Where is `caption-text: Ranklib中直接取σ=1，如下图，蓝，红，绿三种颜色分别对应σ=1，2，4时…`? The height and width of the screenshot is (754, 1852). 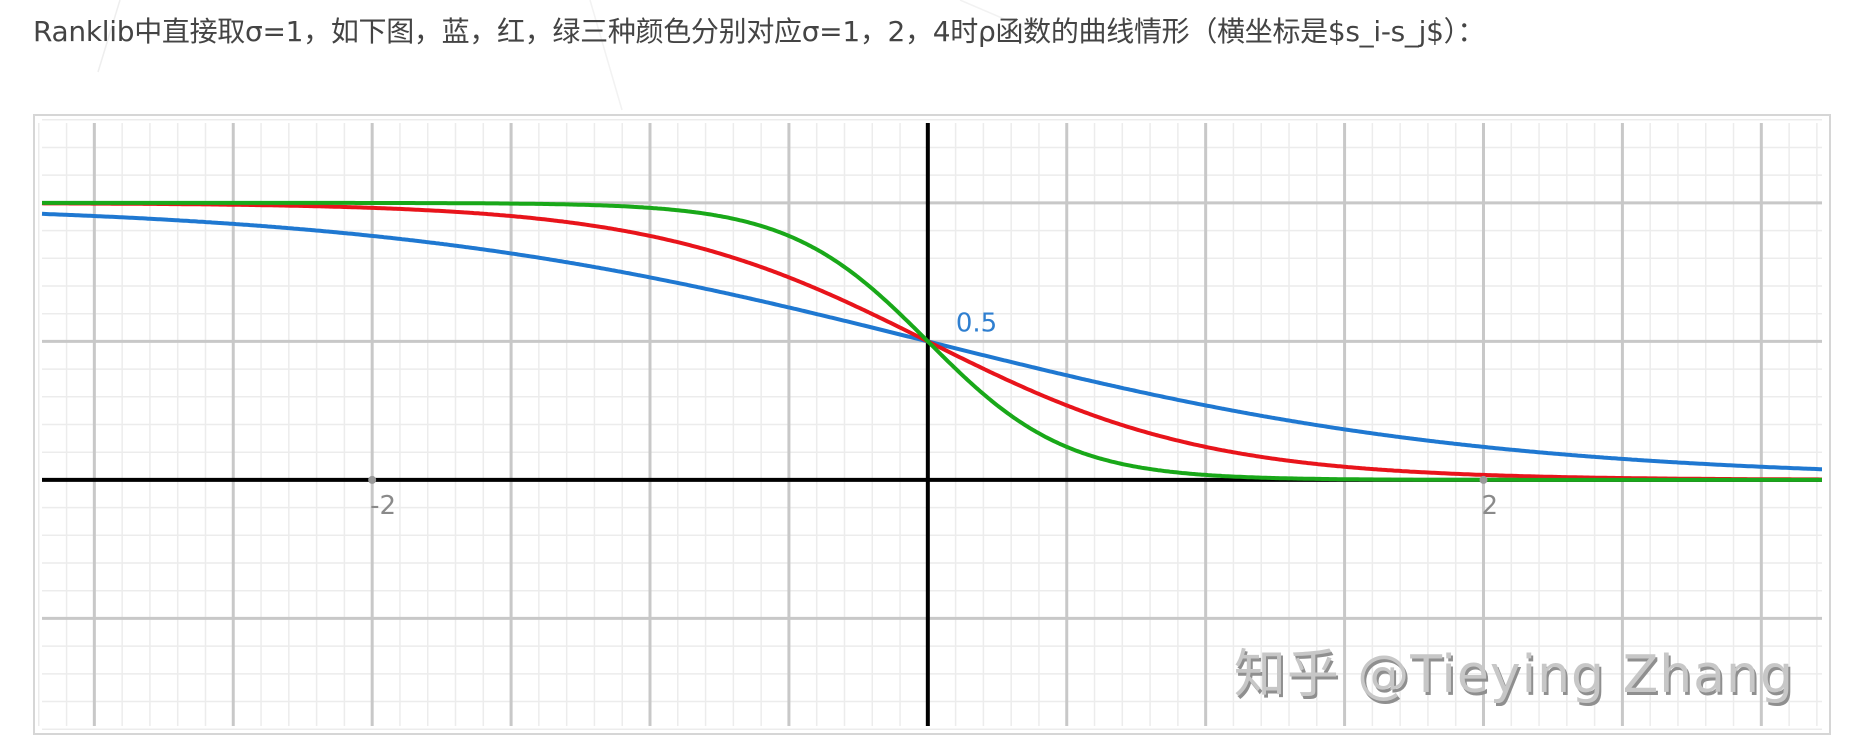 caption-text: Ranklib中直接取σ=1，如下图，蓝，红，绿三种颜色分别对应σ=1，2，4时… is located at coordinates (759, 31).